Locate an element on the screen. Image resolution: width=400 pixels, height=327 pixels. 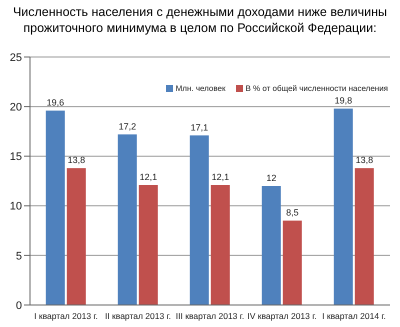
x-tick-label: I квартал 2013 г. is located at coordinates (66, 316).